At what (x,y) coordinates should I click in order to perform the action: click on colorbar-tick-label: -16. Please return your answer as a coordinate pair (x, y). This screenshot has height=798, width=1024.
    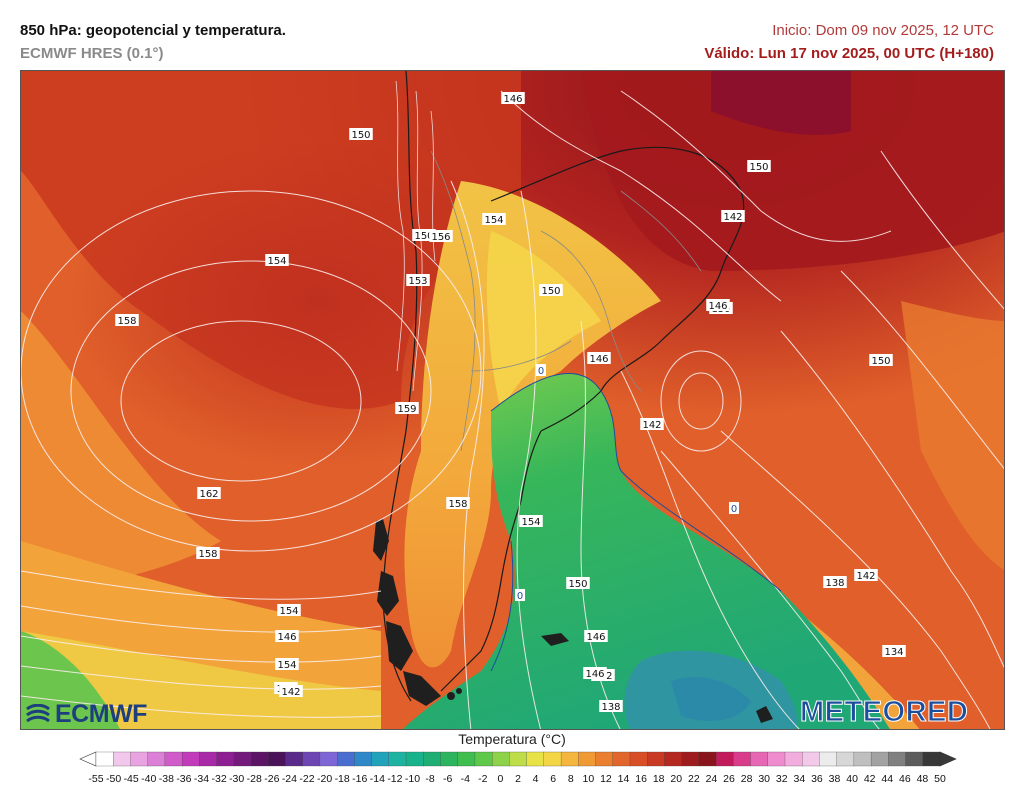
    Looking at the image, I should click on (359, 779).